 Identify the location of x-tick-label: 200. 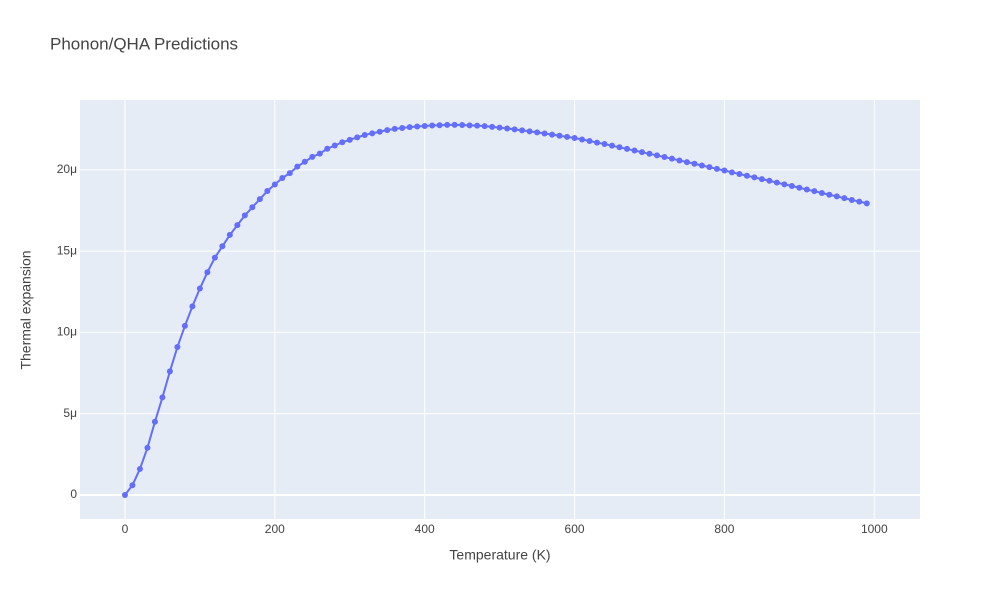
(275, 529).